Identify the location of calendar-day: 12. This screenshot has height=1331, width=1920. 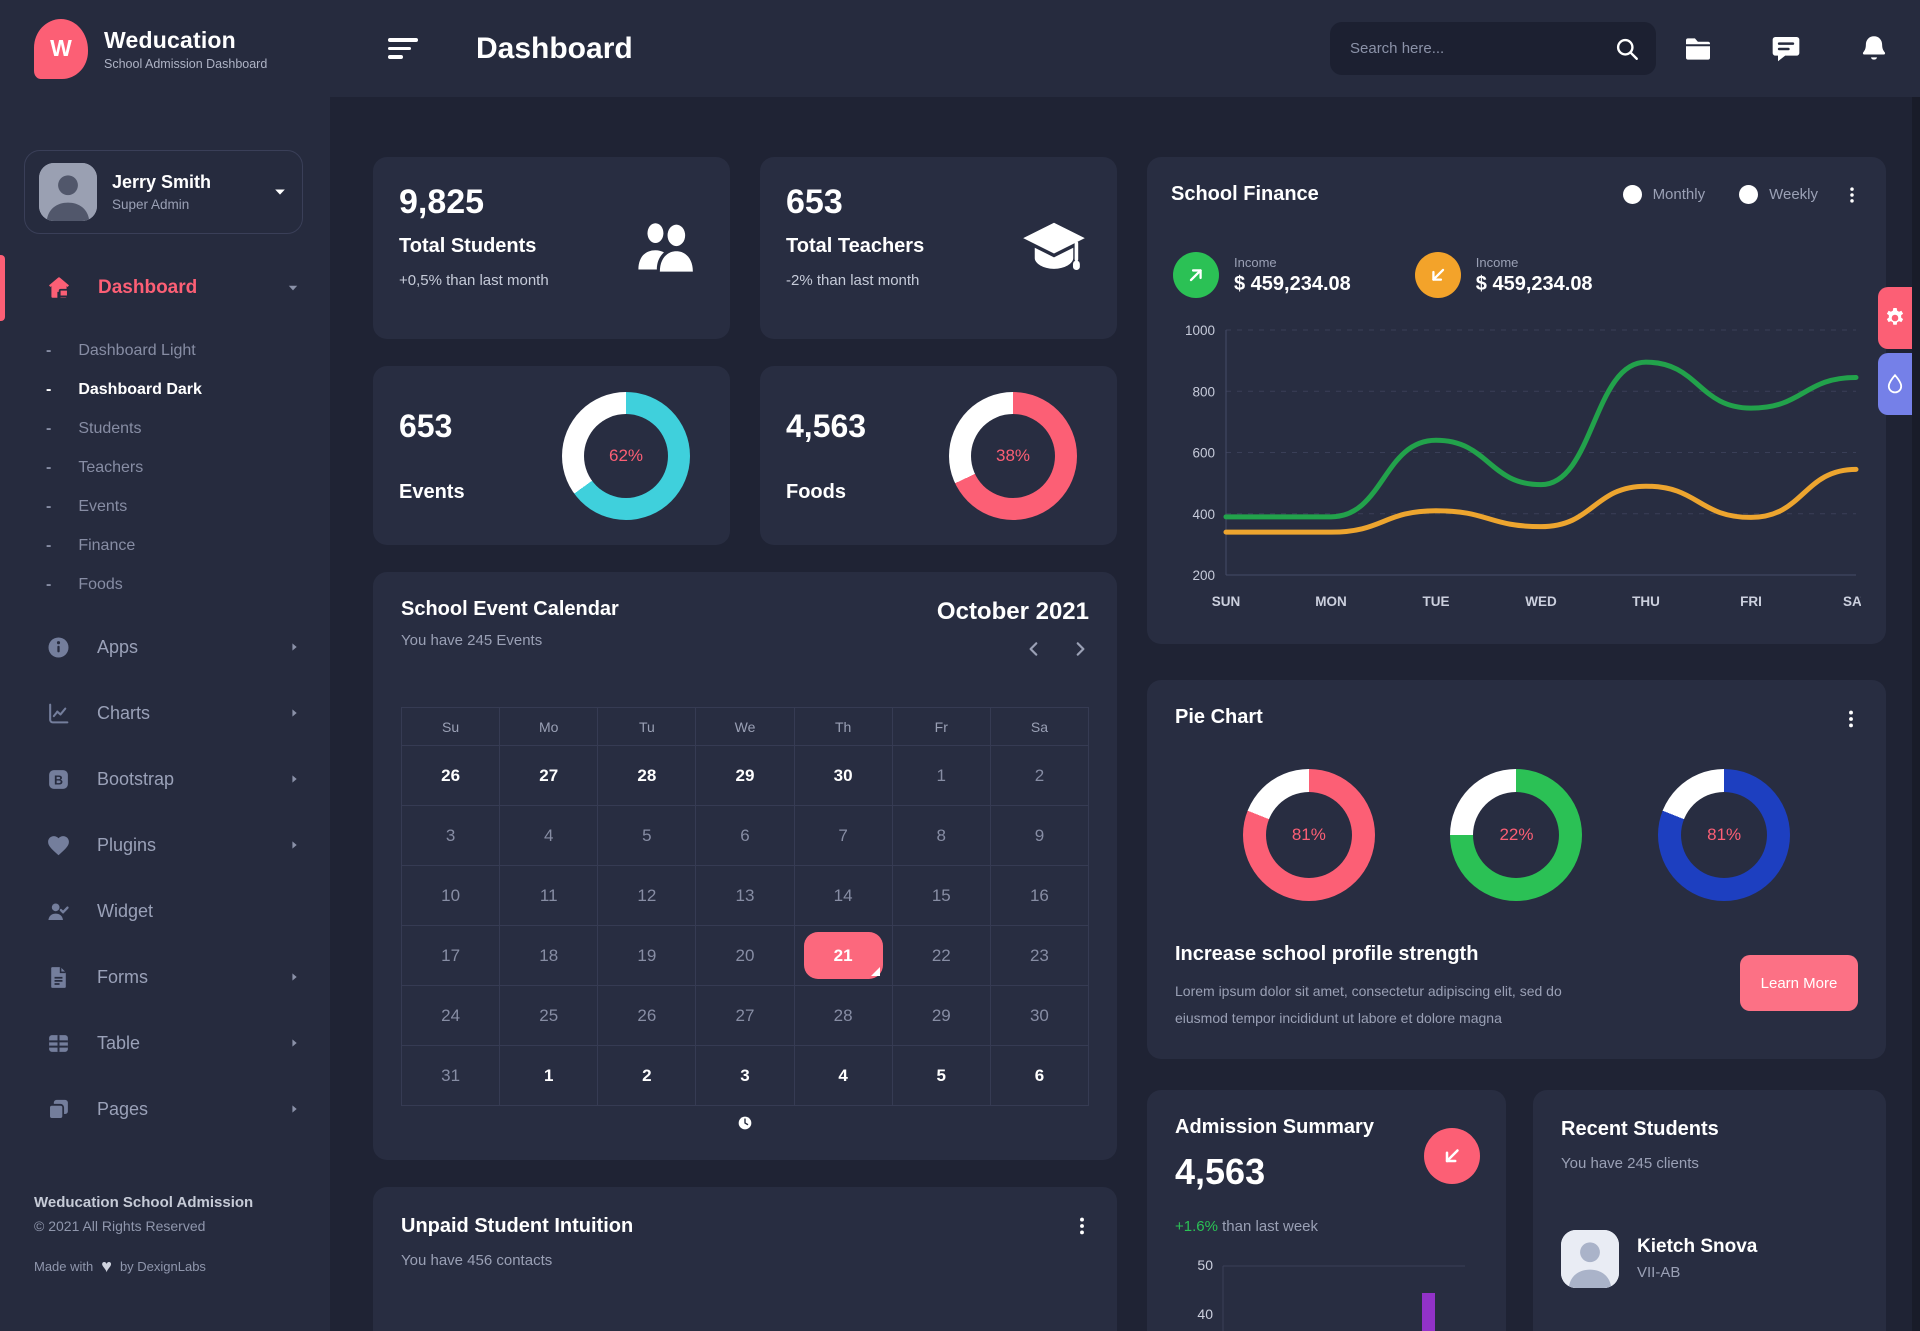
(647, 896).